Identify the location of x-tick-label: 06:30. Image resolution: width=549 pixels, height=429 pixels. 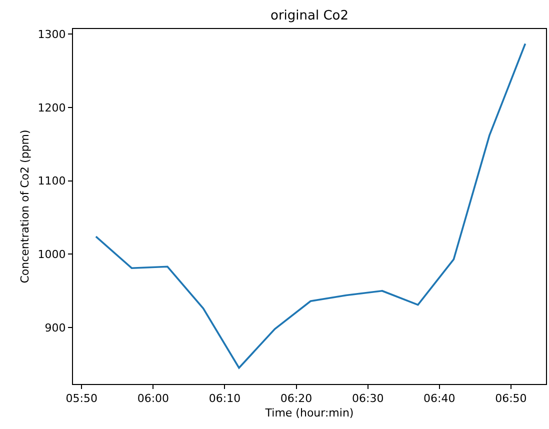
(368, 399).